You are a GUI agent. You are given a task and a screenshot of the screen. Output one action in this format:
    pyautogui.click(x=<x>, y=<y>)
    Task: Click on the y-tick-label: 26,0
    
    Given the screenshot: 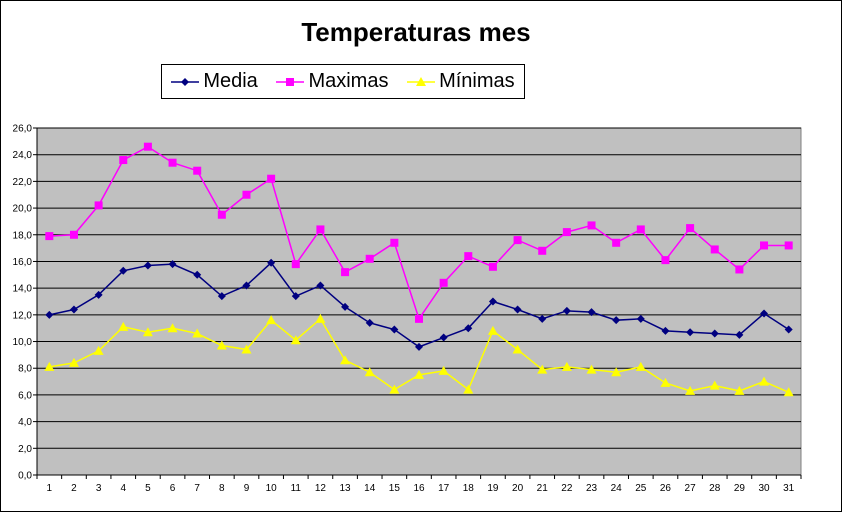 What is the action you would take?
    pyautogui.click(x=23, y=129)
    